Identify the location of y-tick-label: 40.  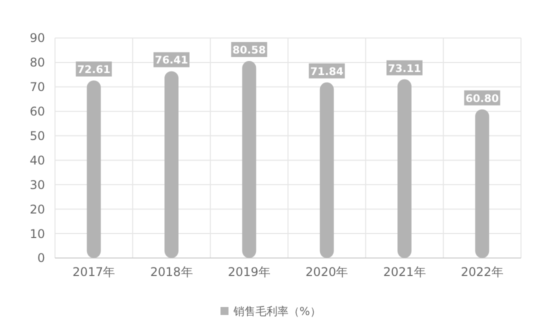
(37, 160).